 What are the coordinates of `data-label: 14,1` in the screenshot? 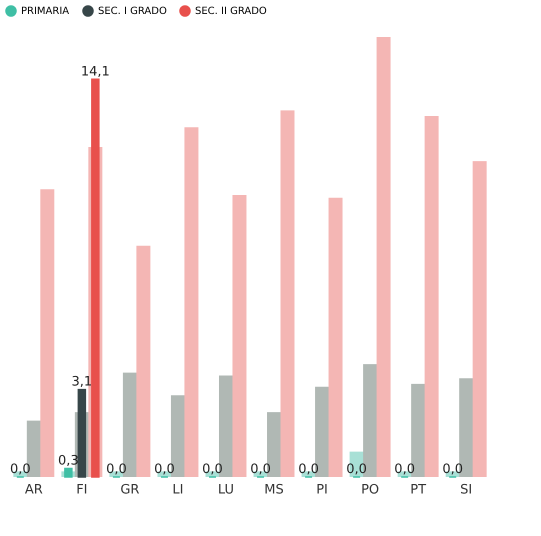 It's located at (95, 72).